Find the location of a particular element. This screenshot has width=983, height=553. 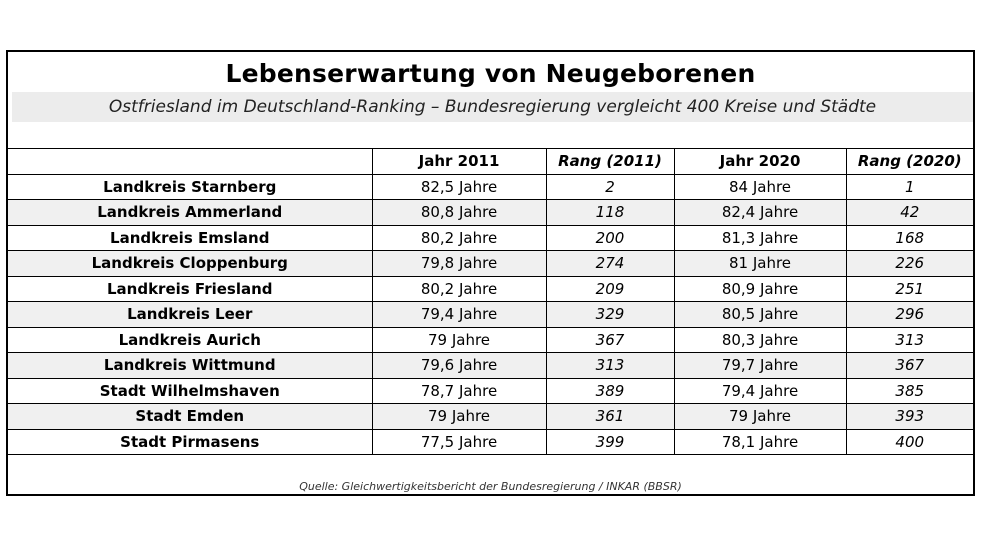

life-expectancy-2020: 79 Jahre is located at coordinates (759, 416).